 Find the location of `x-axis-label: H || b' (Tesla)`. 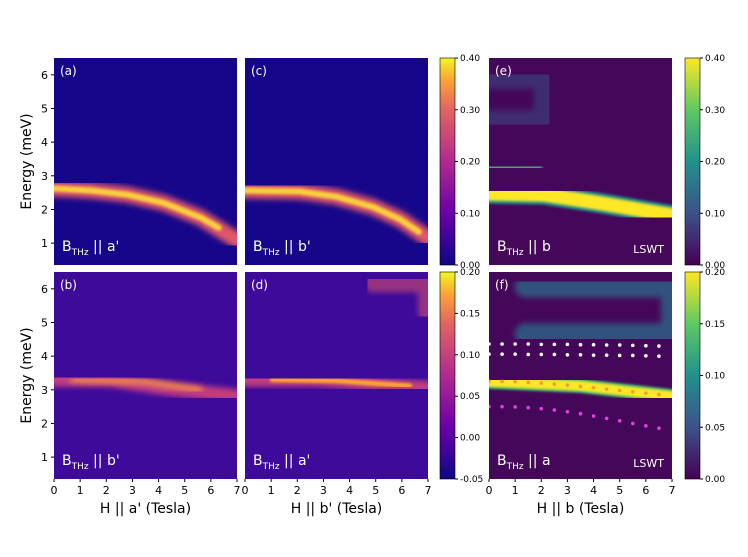

x-axis-label: H || b' (Tesla) is located at coordinates (337, 509).